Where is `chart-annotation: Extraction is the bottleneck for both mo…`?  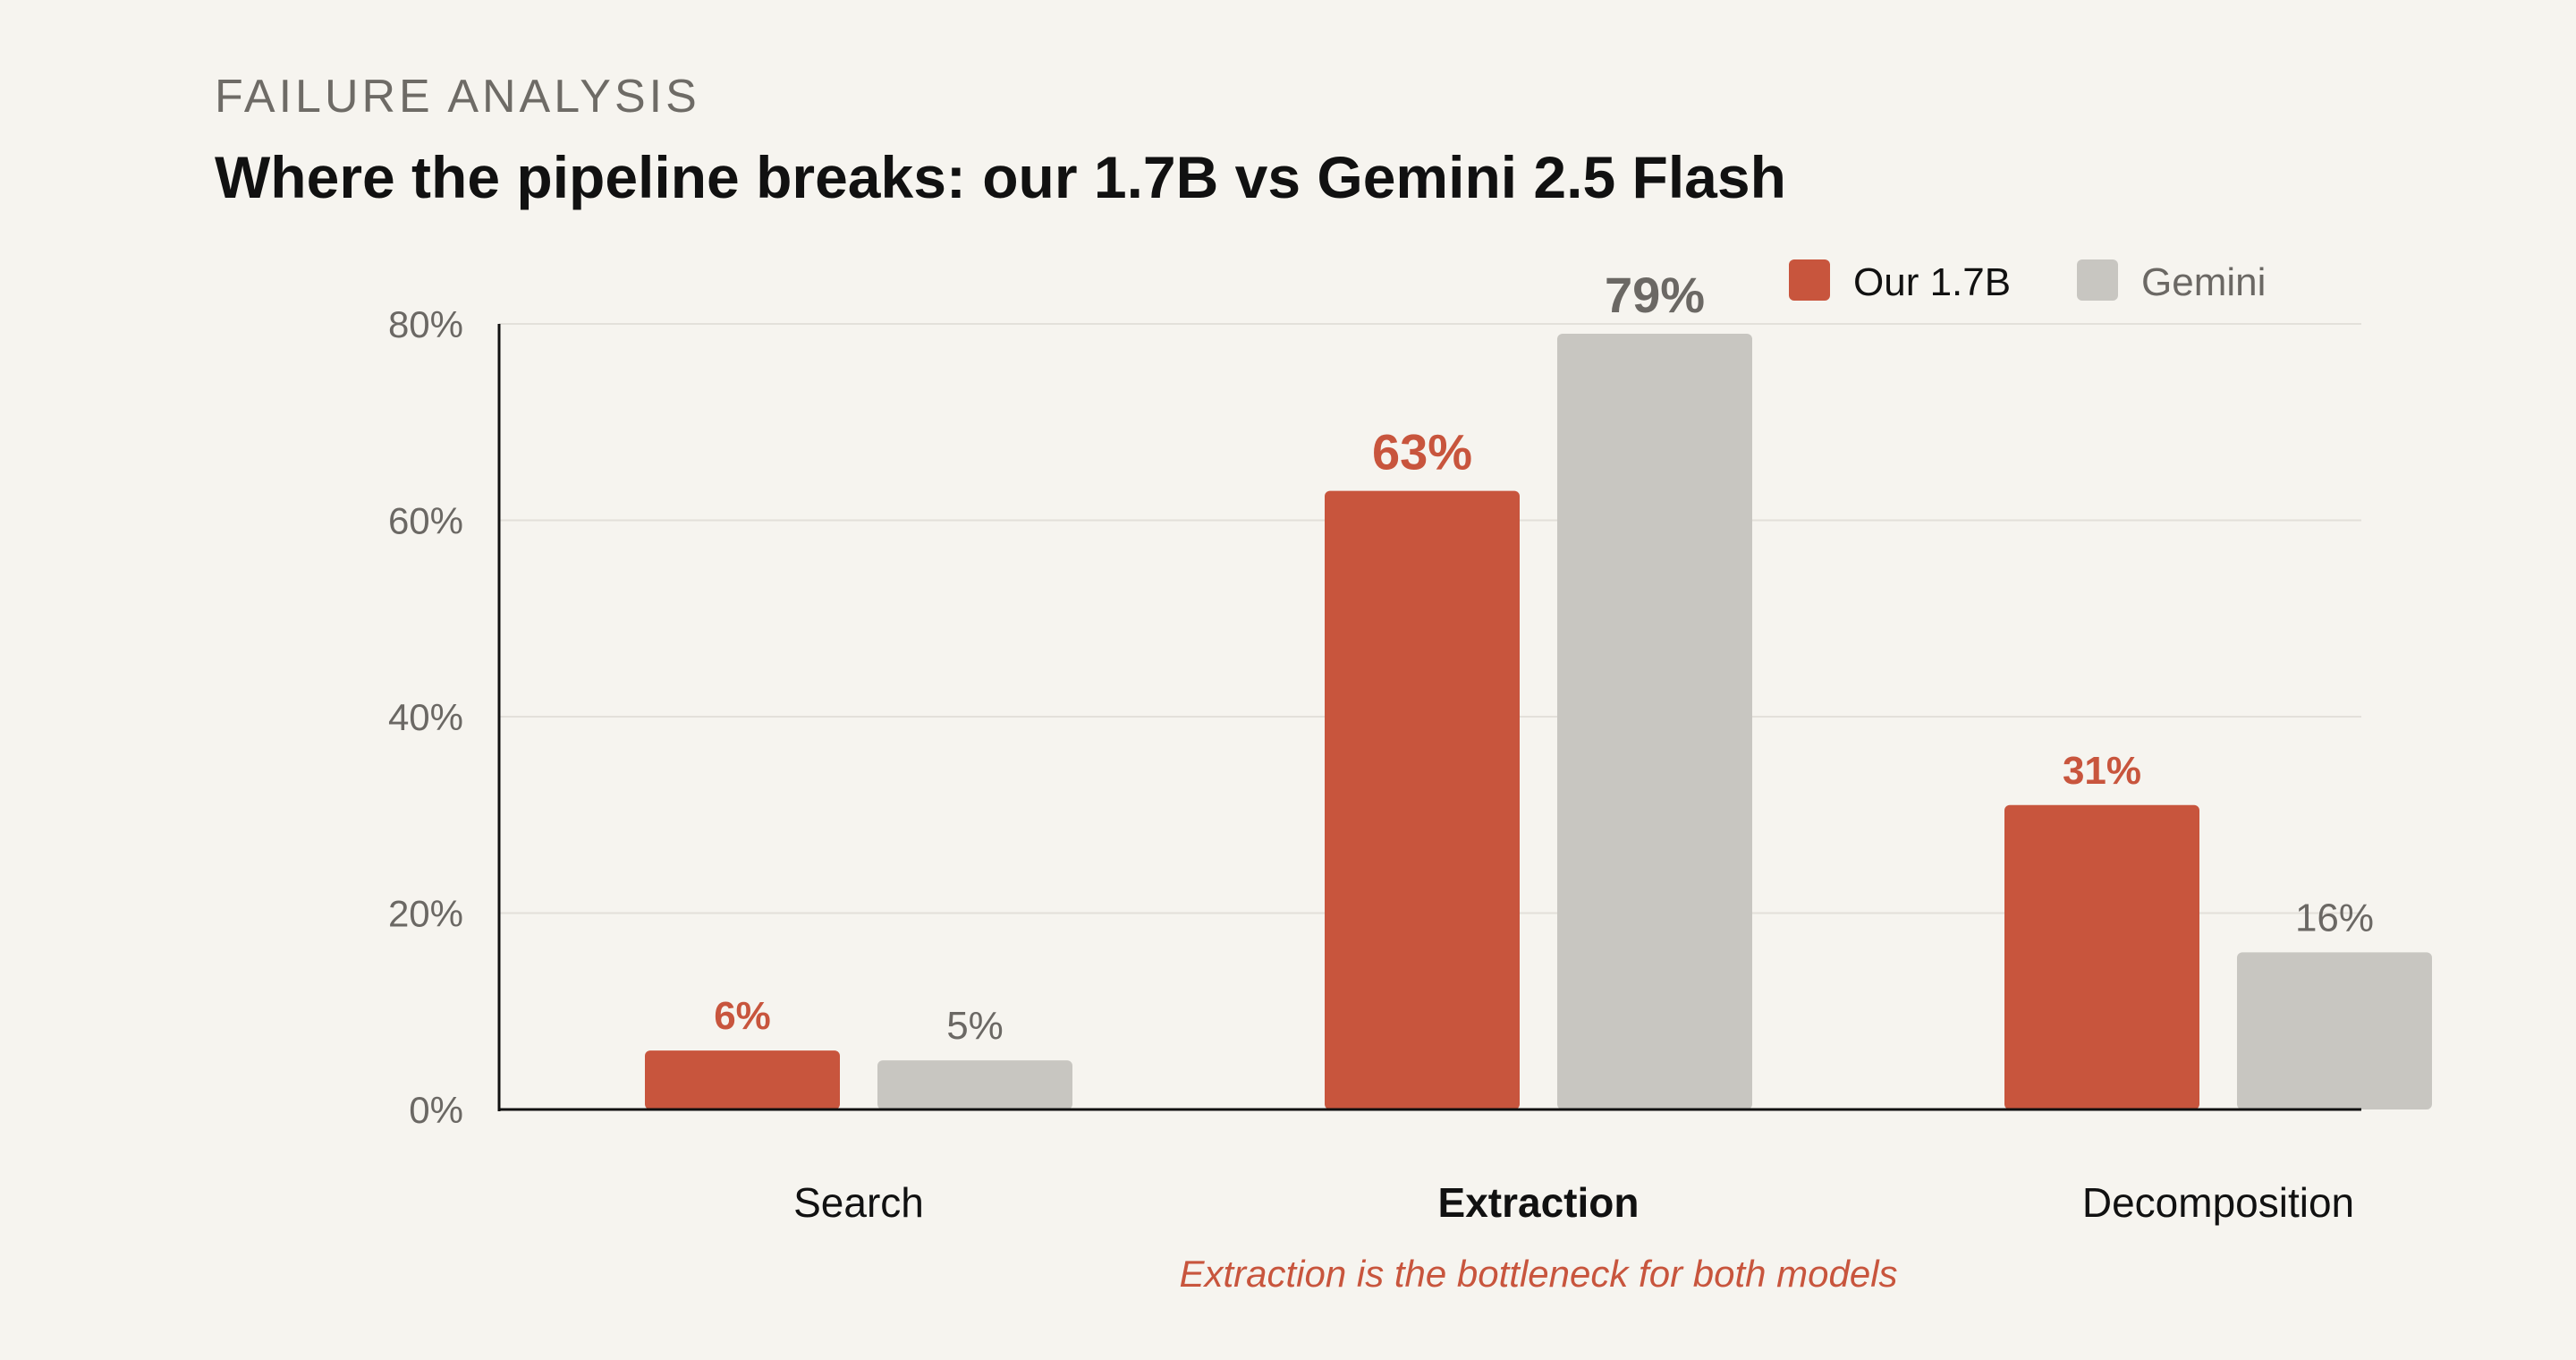 chart-annotation: Extraction is the bottleneck for both mo… is located at coordinates (1538, 1274).